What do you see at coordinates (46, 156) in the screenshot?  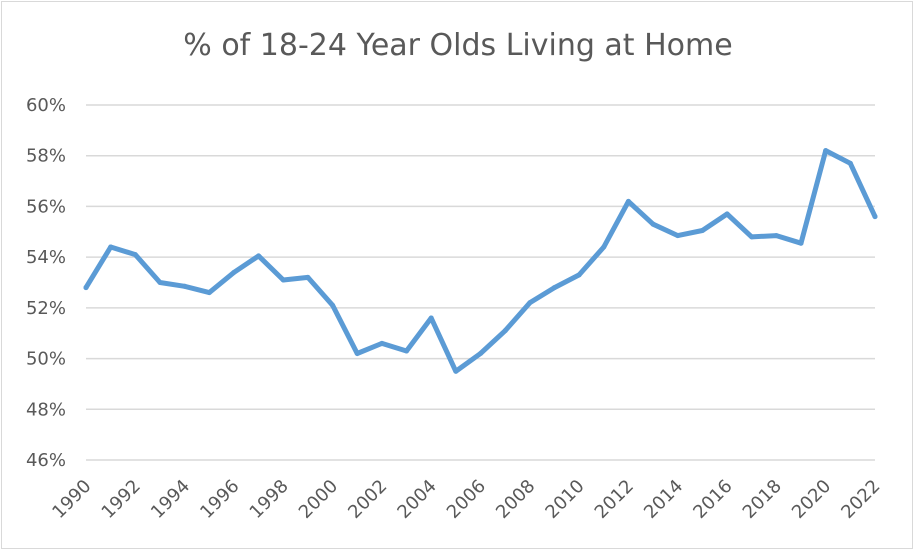 I see `y-tick-label: 58%` at bounding box center [46, 156].